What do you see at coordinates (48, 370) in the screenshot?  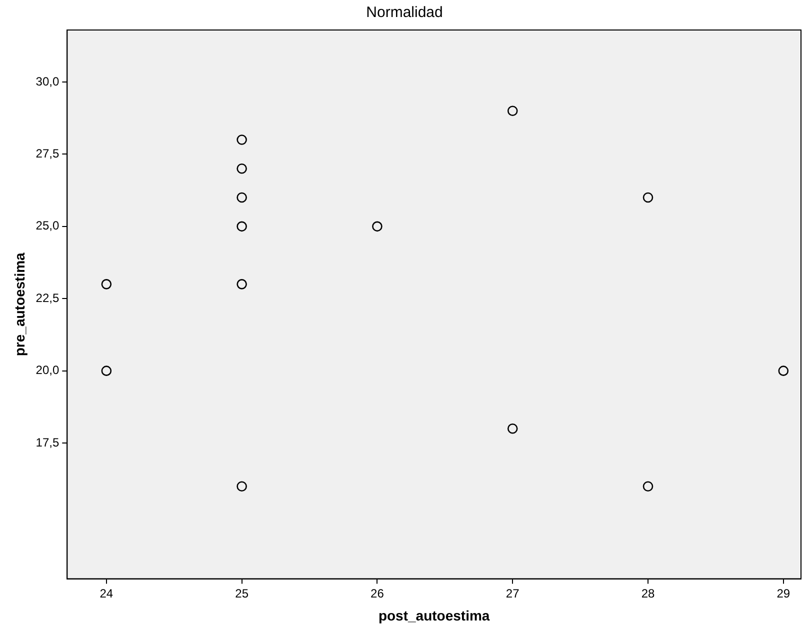 I see `y-tick-label: 20,0` at bounding box center [48, 370].